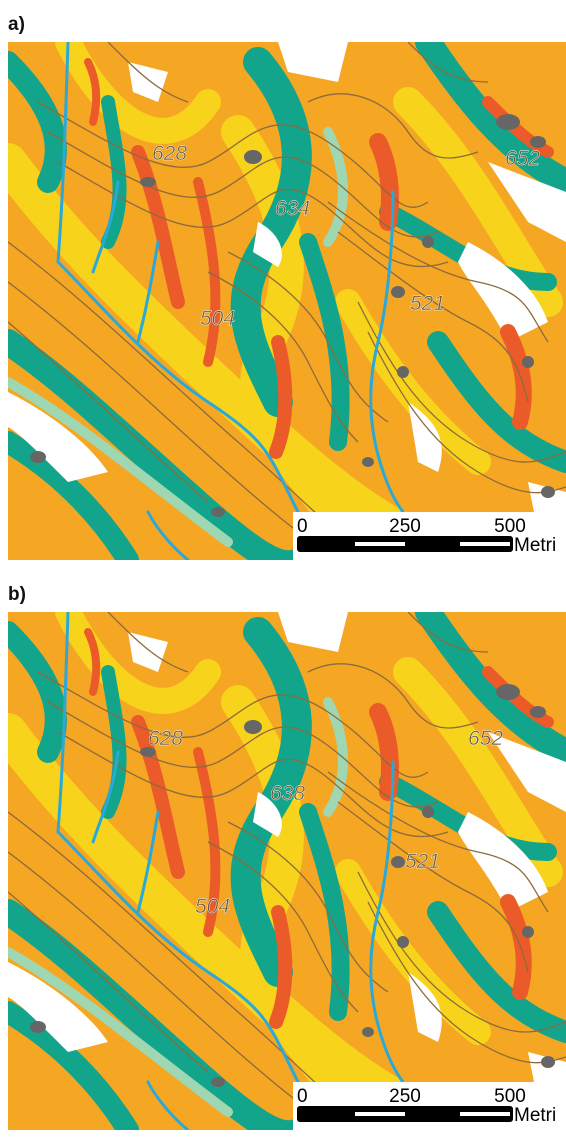  I want to click on contour-label: 638, so click(287, 793).